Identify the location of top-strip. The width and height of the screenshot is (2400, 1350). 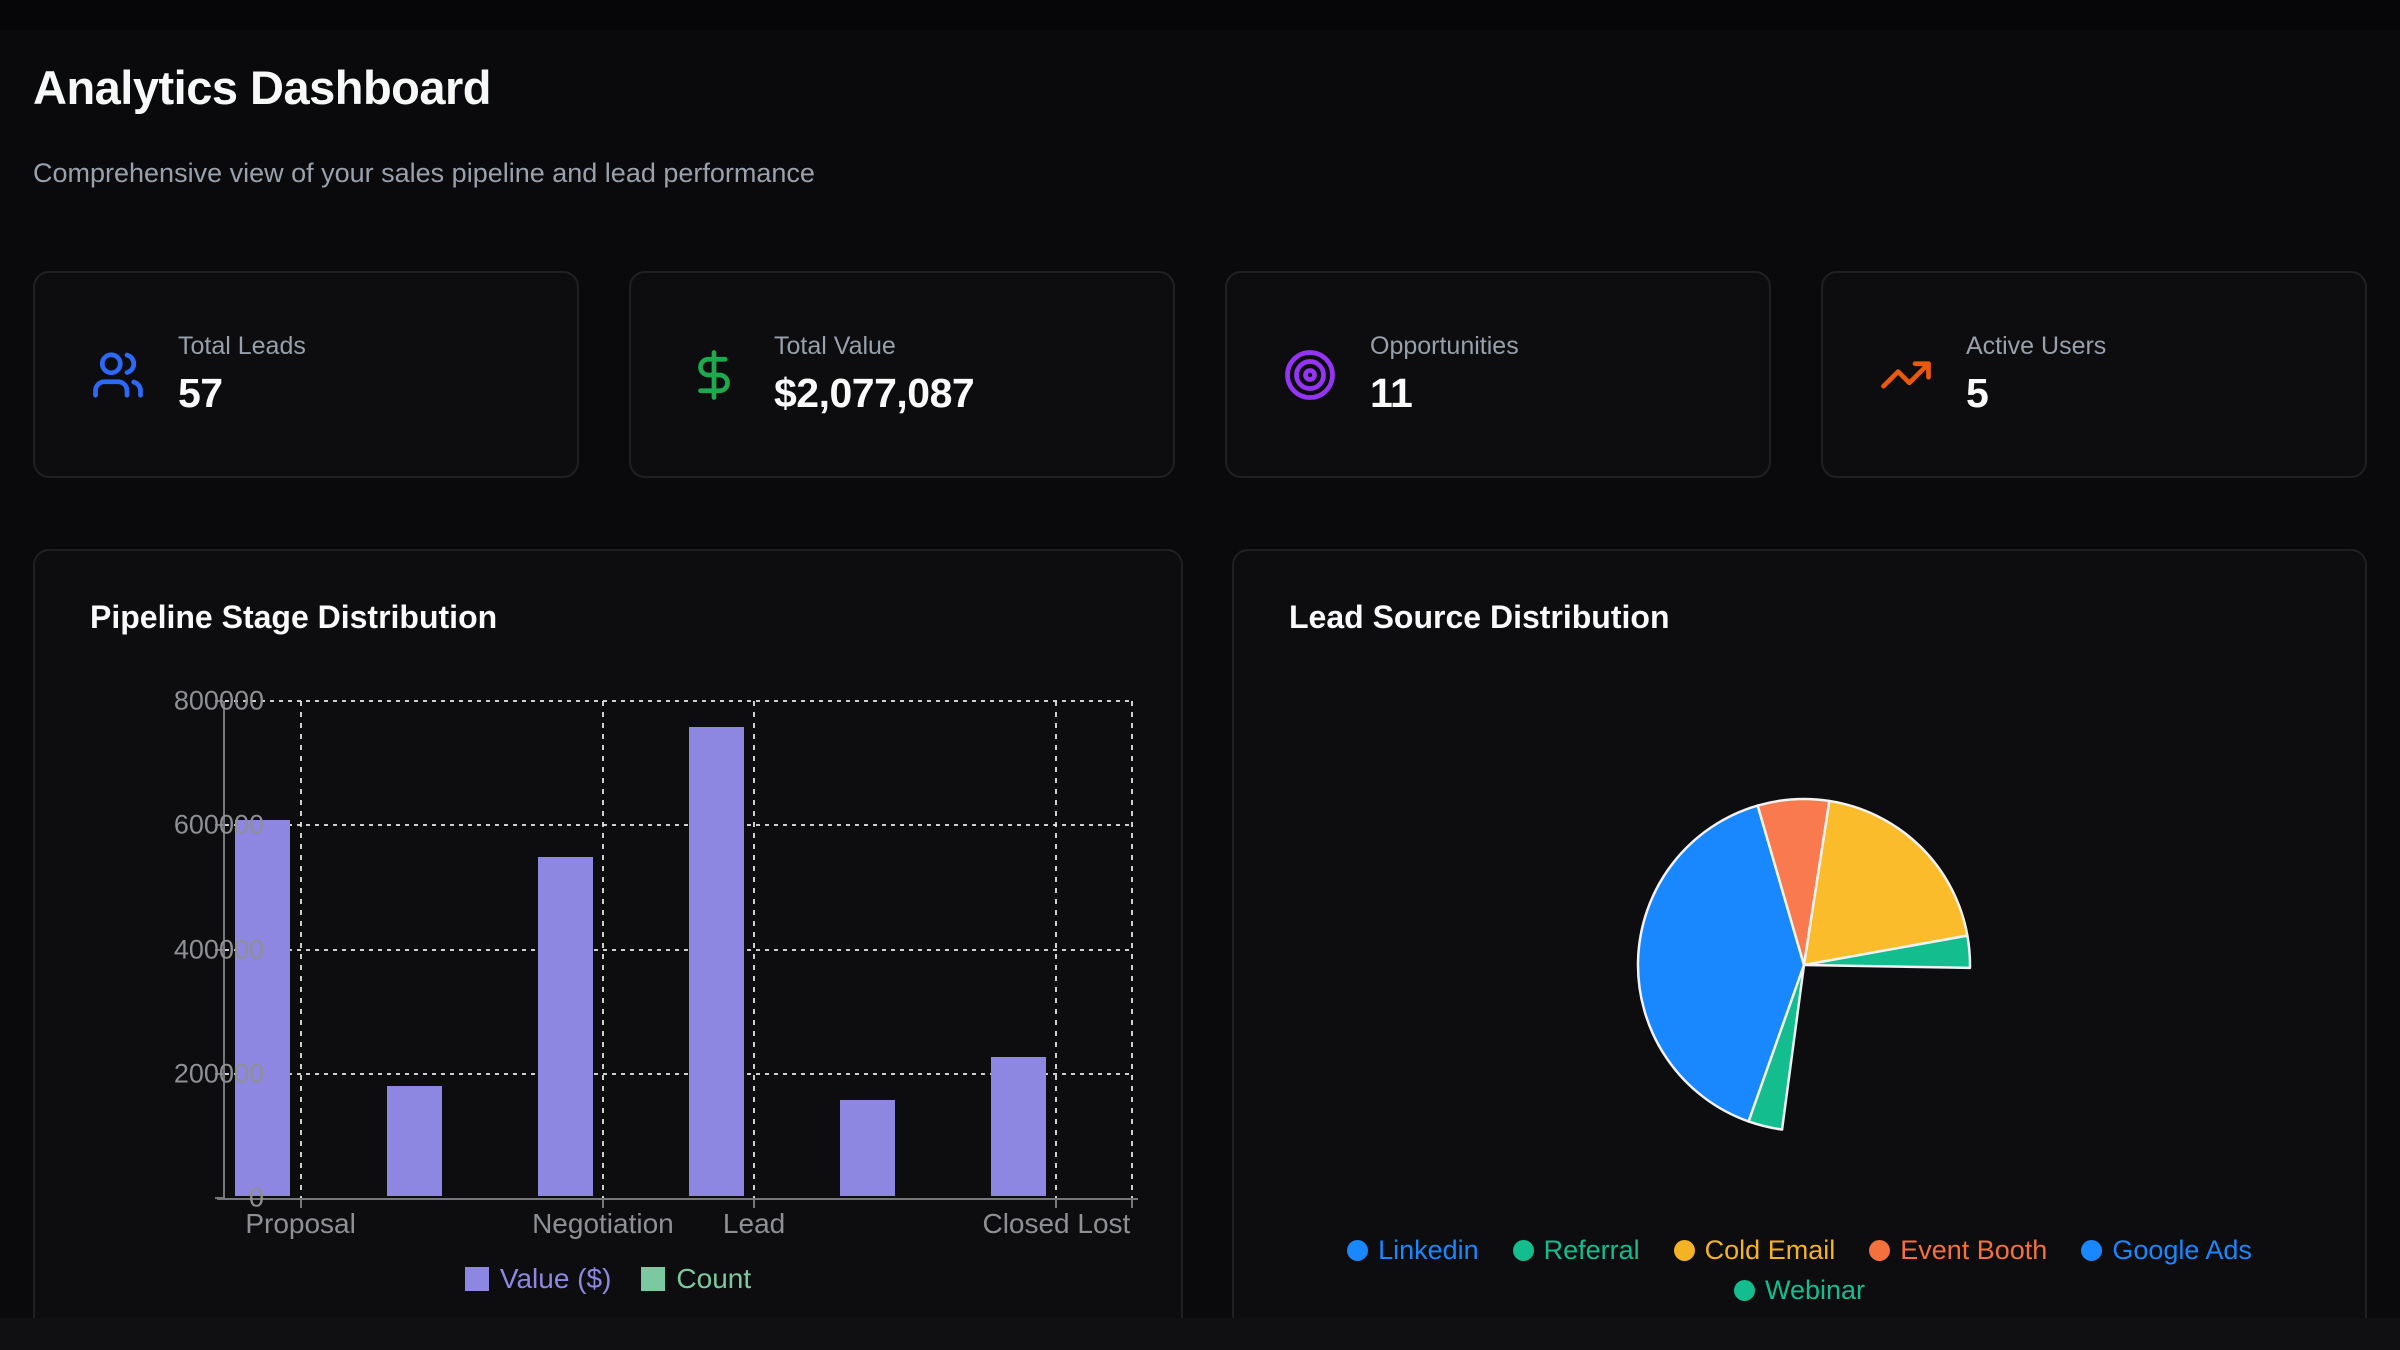
(1200, 15).